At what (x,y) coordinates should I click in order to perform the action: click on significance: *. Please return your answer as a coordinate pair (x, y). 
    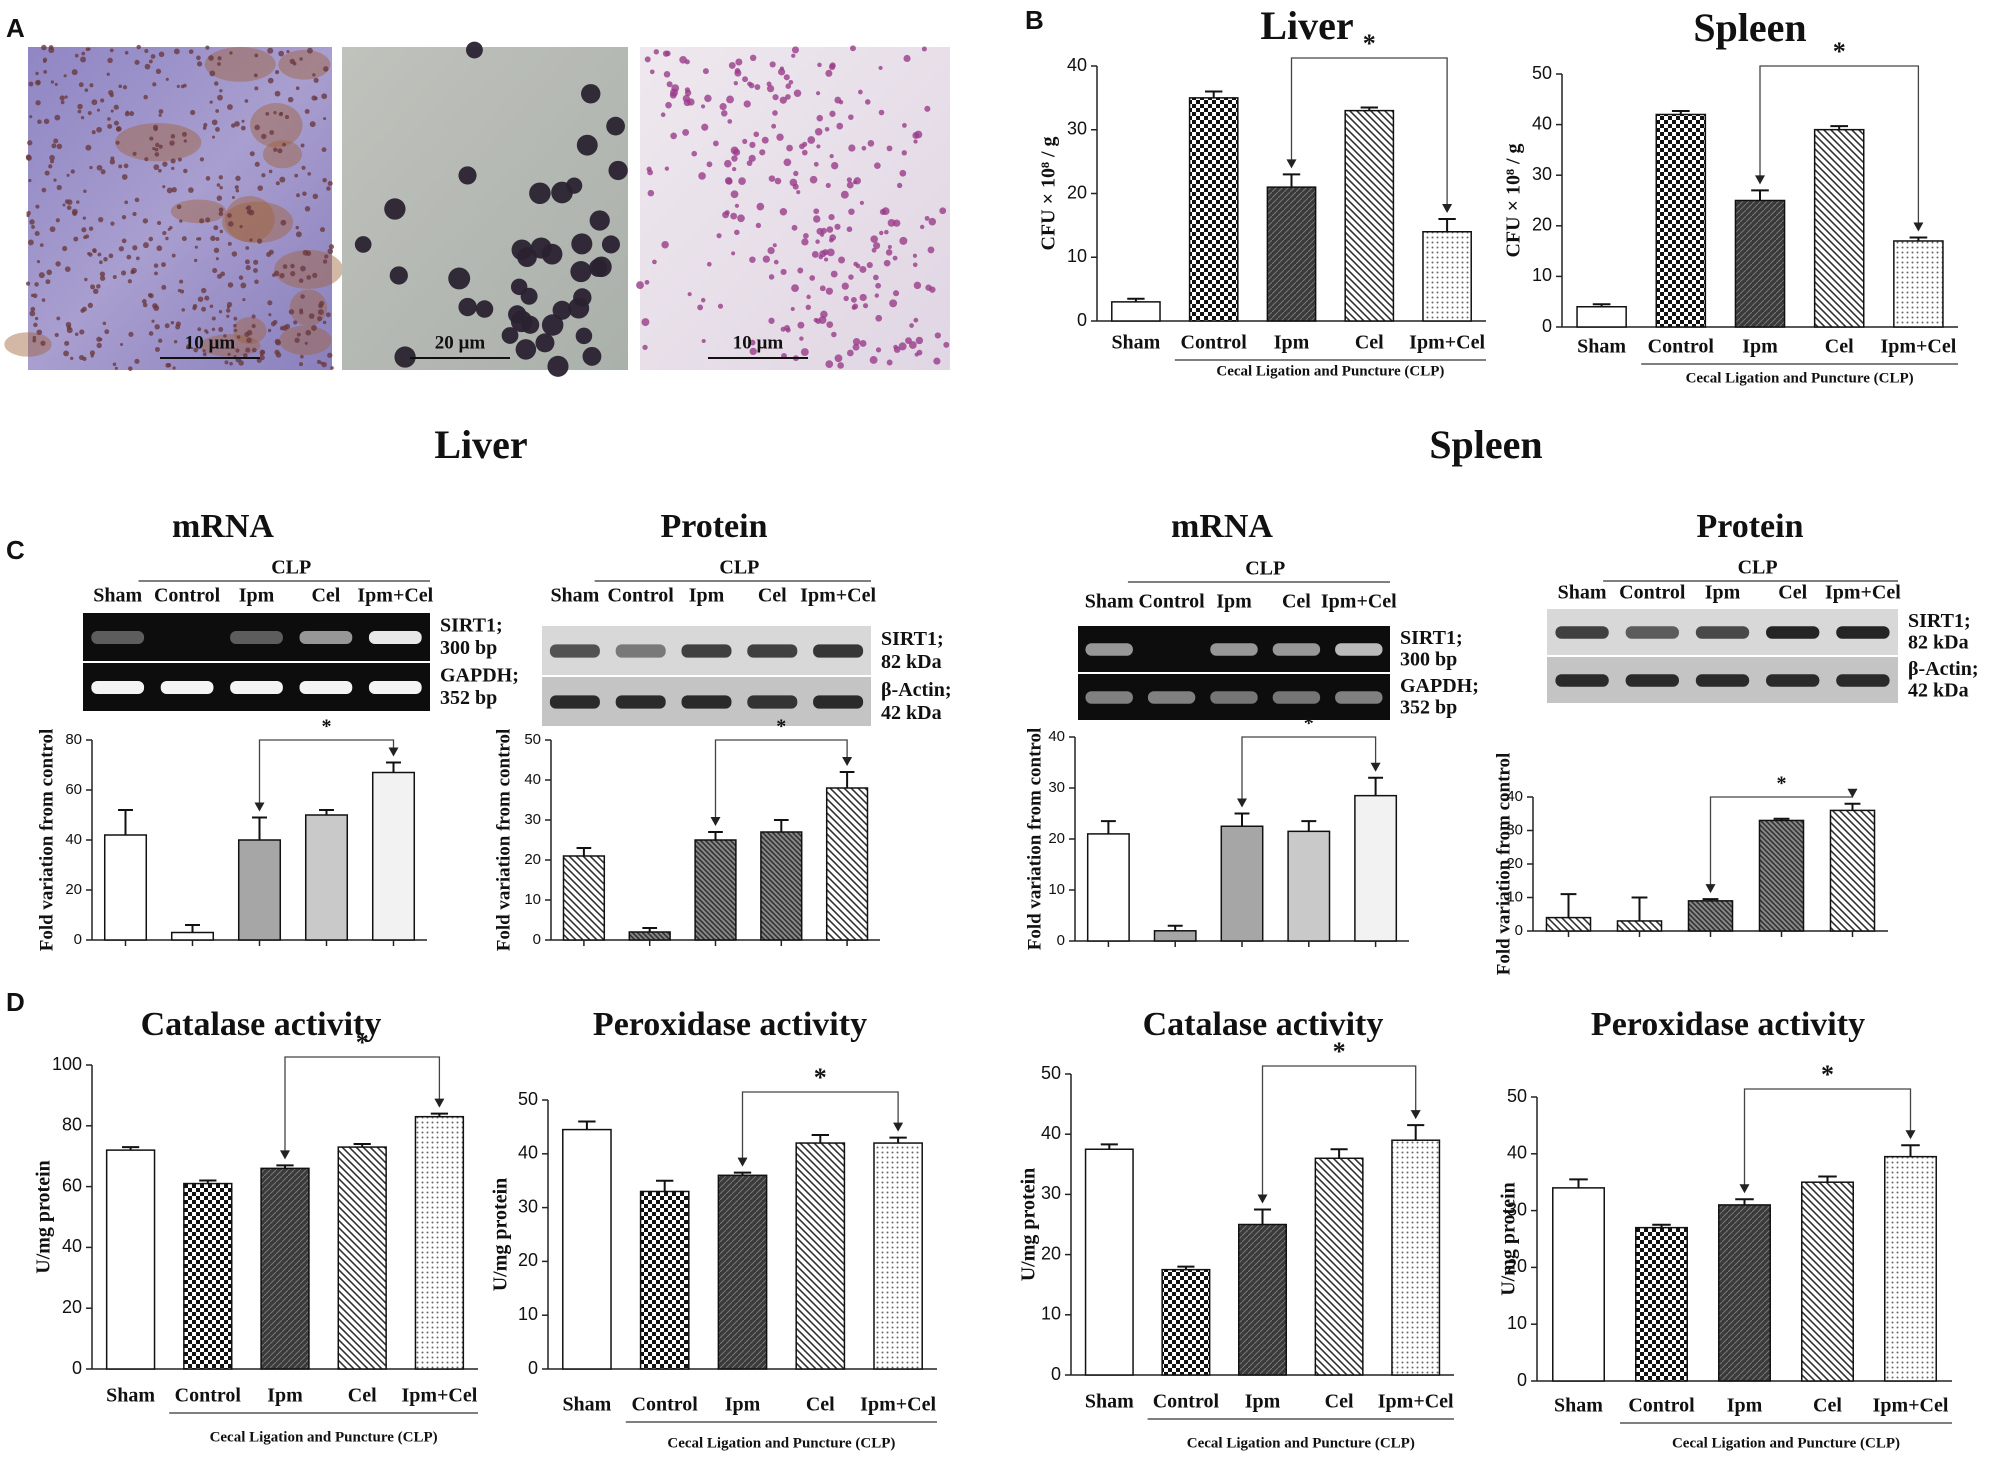
    Looking at the image, I should click on (1839, 51).